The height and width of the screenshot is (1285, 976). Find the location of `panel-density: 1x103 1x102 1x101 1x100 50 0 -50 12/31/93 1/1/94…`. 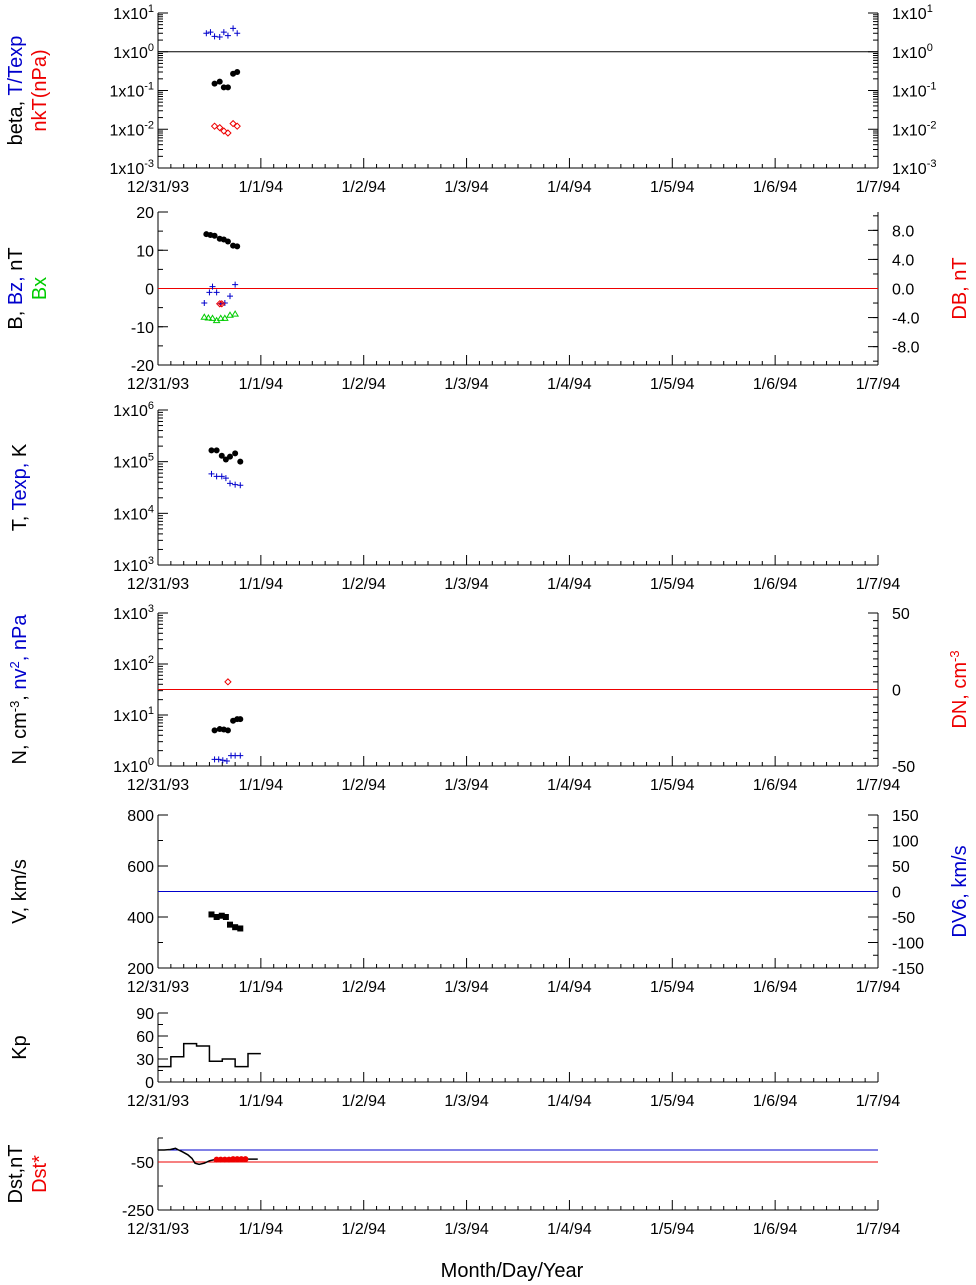

panel-density: 1x103 1x102 1x101 1x100 50 0 -50 12/31/93 1/1/94… is located at coordinates (489, 698).